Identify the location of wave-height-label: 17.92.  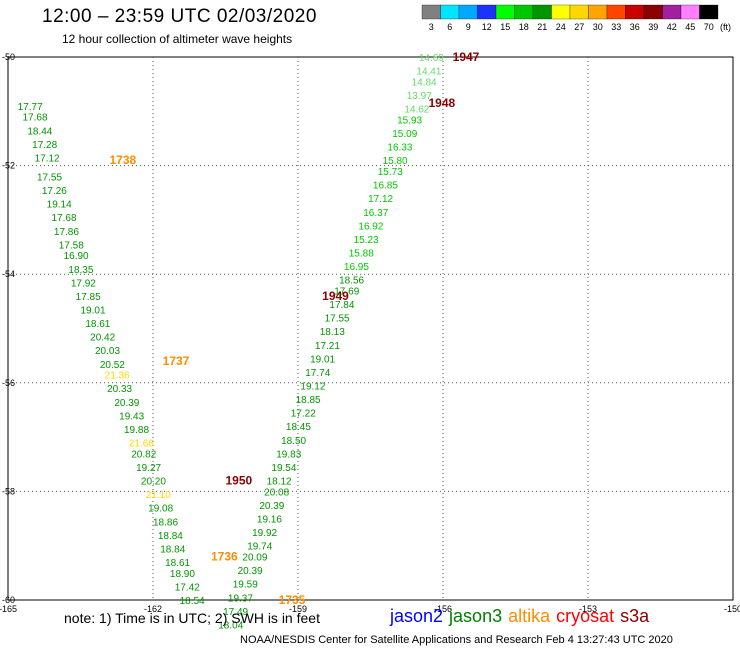
(83, 283).